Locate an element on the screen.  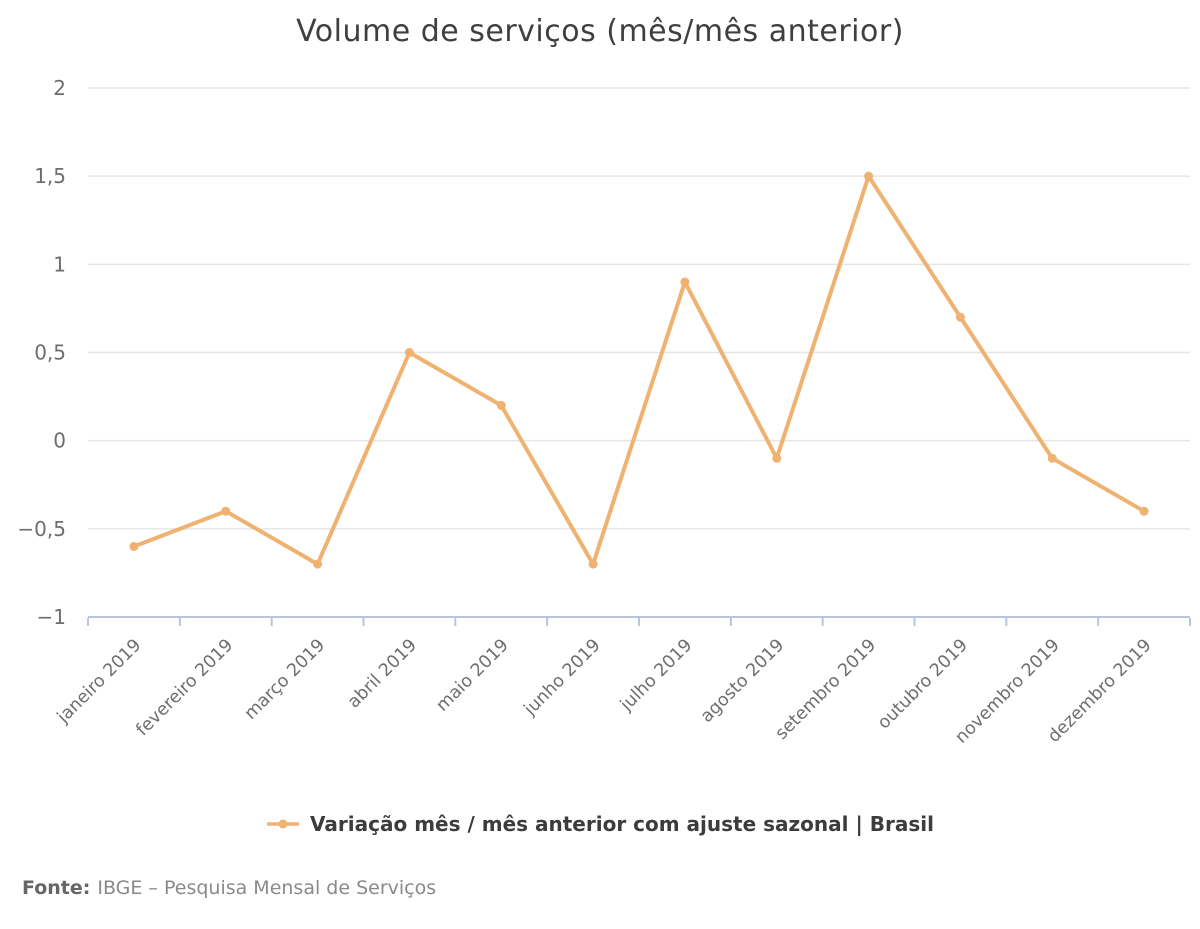
y-tick-label: 0,5 is located at coordinates (50, 353).